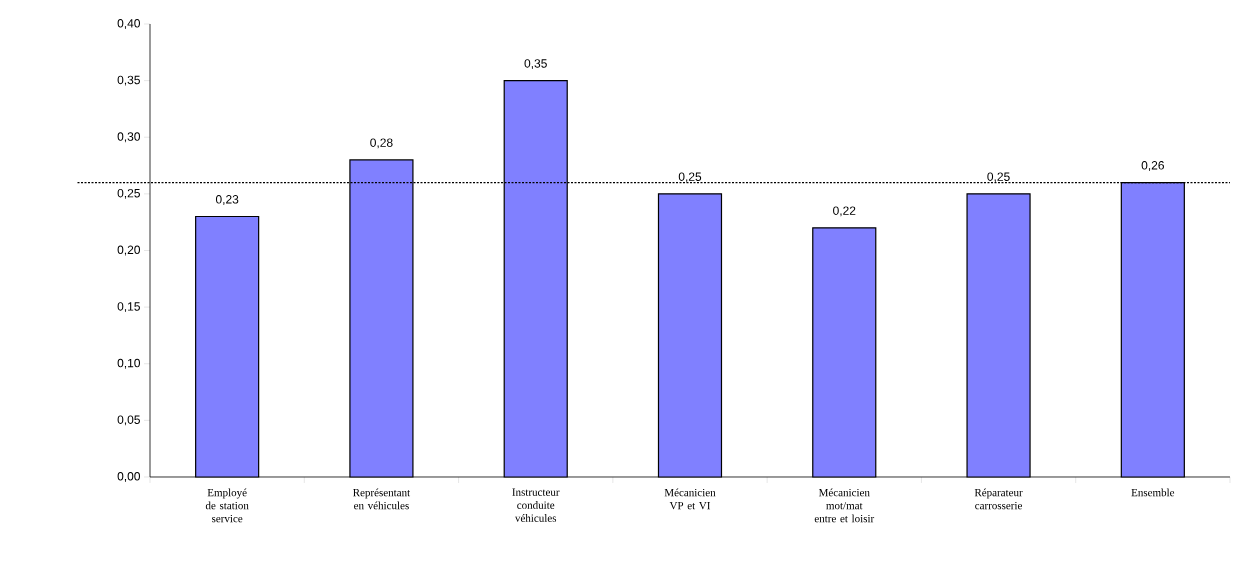 This screenshot has width=1234, height=562. I want to click on y-tick-label: 0,10, so click(129, 363).